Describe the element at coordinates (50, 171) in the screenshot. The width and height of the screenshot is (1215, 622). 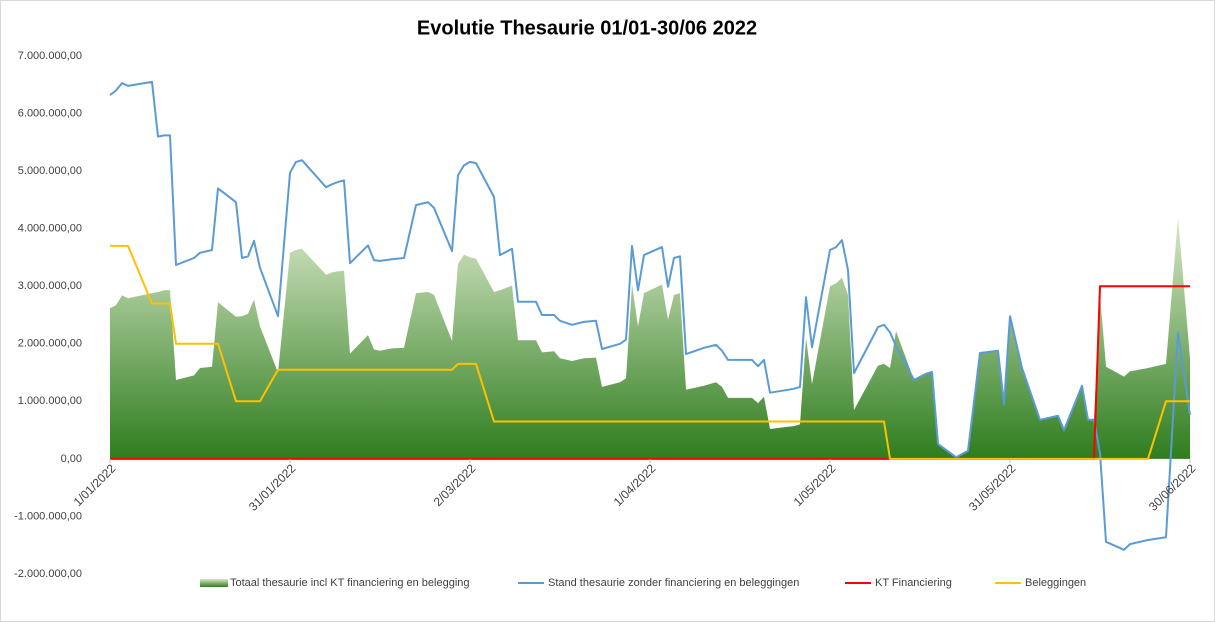
I see `y-tick-label: 5.000.000,00` at that location.